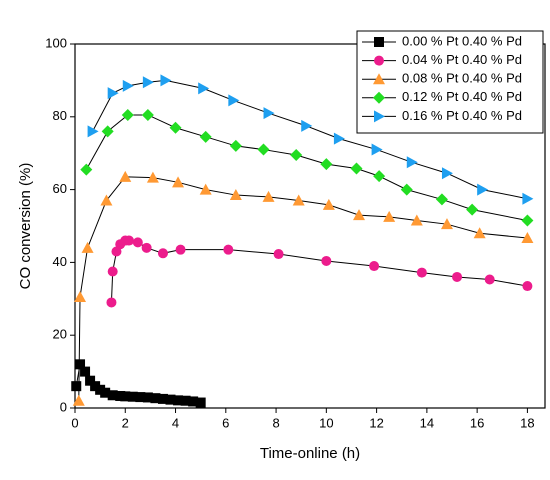 This screenshot has width=550, height=480. What do you see at coordinates (326, 422) in the screenshot?
I see `x-tick-label: 10` at bounding box center [326, 422].